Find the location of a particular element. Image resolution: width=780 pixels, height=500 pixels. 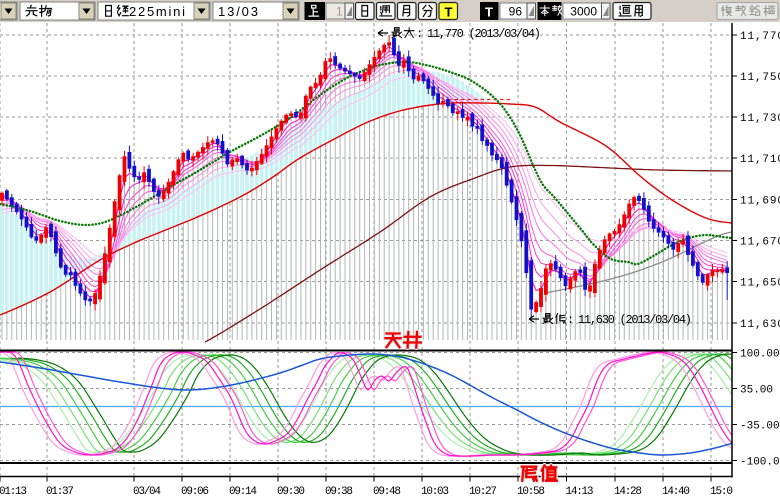

svg-text: 10:03 is located at coordinates (435, 492).